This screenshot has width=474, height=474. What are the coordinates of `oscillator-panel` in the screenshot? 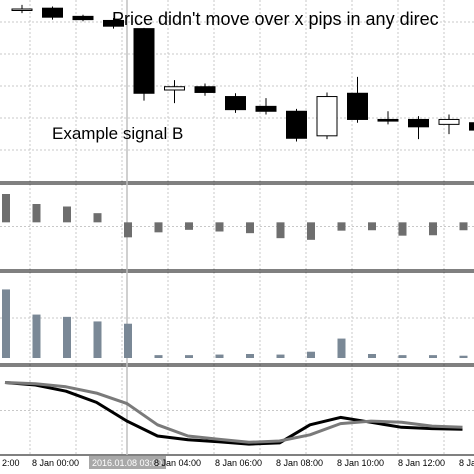 It's located at (233, 413).